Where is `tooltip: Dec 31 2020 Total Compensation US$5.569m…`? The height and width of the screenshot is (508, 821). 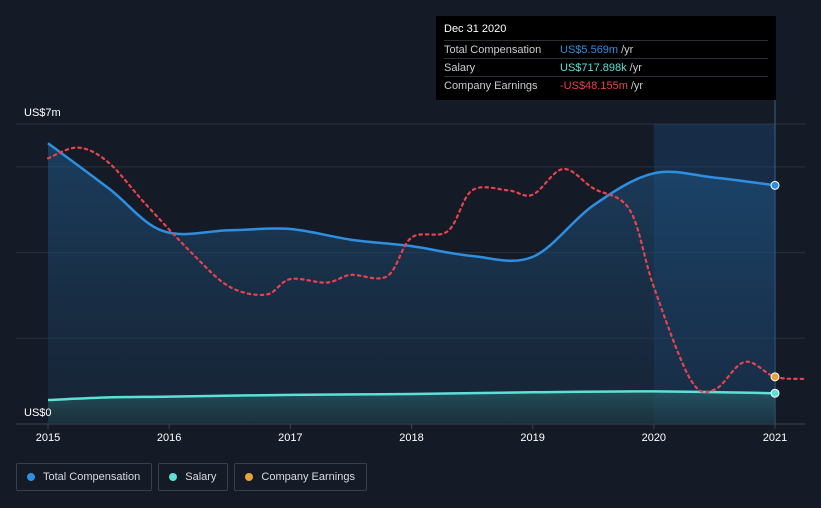 tooltip: Dec 31 2020 Total Compensation US$5.569m… is located at coordinates (606, 58).